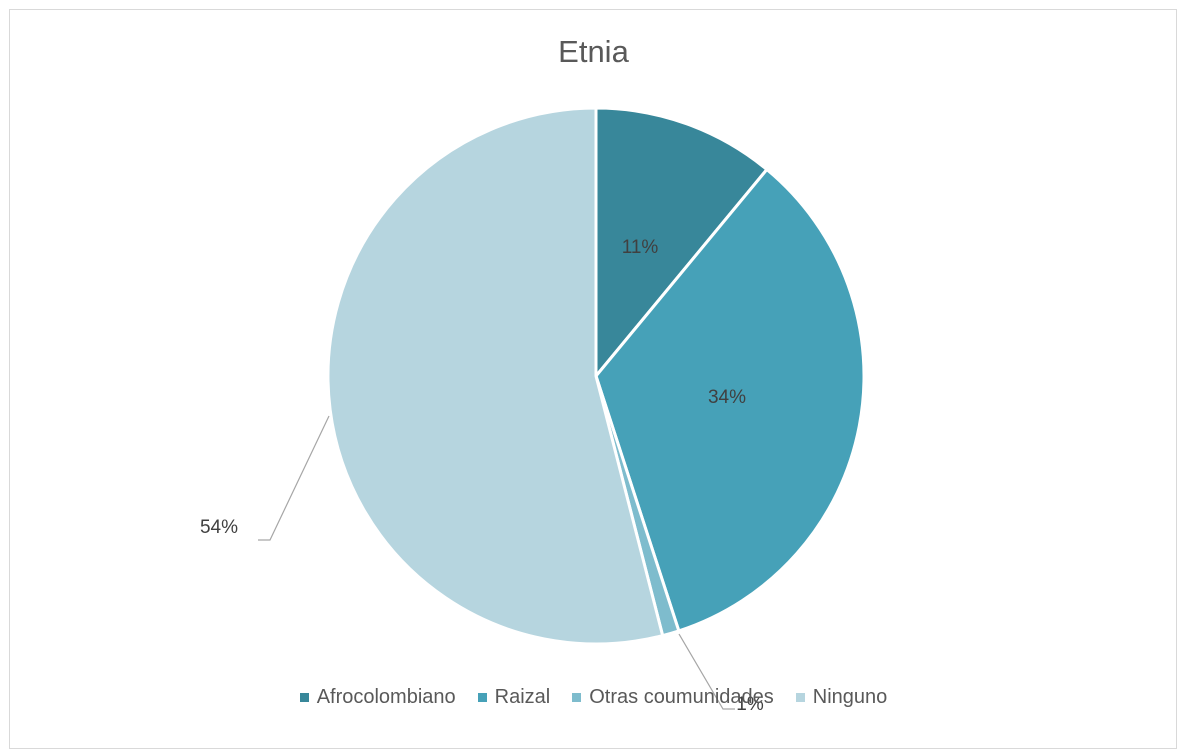  What do you see at coordinates (850, 697) in the screenshot?
I see `legend-label: Ninguno` at bounding box center [850, 697].